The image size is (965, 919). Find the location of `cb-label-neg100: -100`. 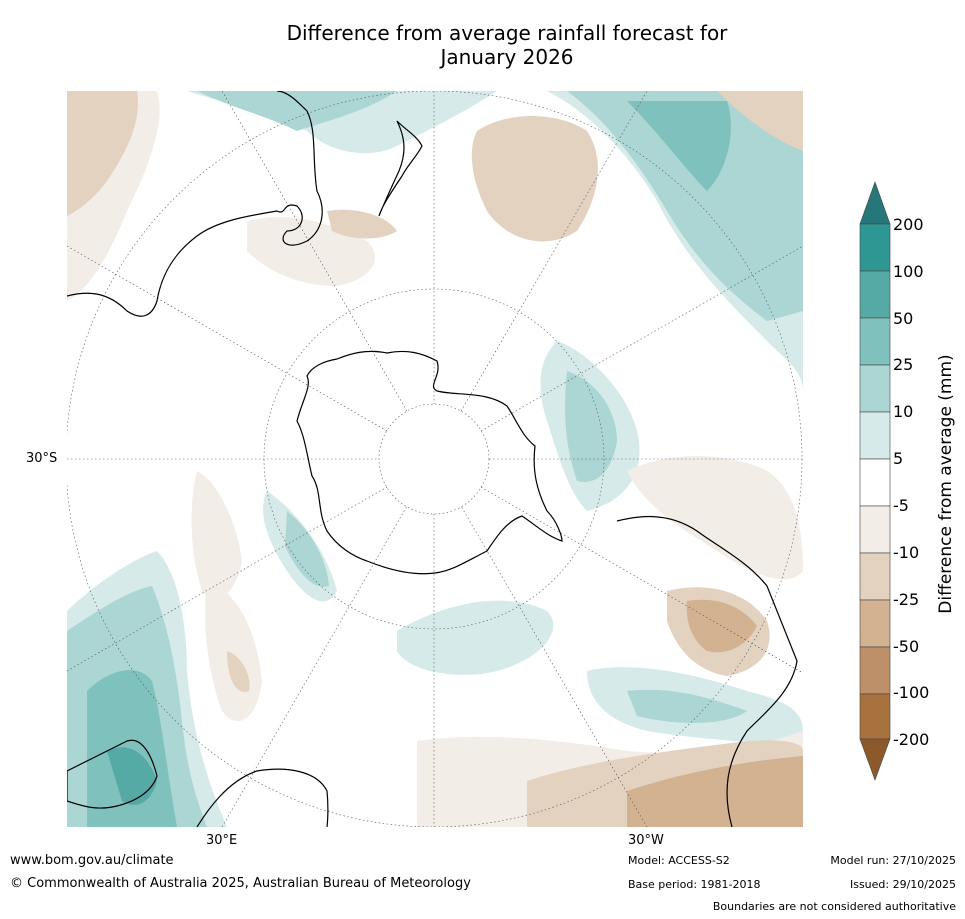

cb-label-neg100: -100 is located at coordinates (911, 692).